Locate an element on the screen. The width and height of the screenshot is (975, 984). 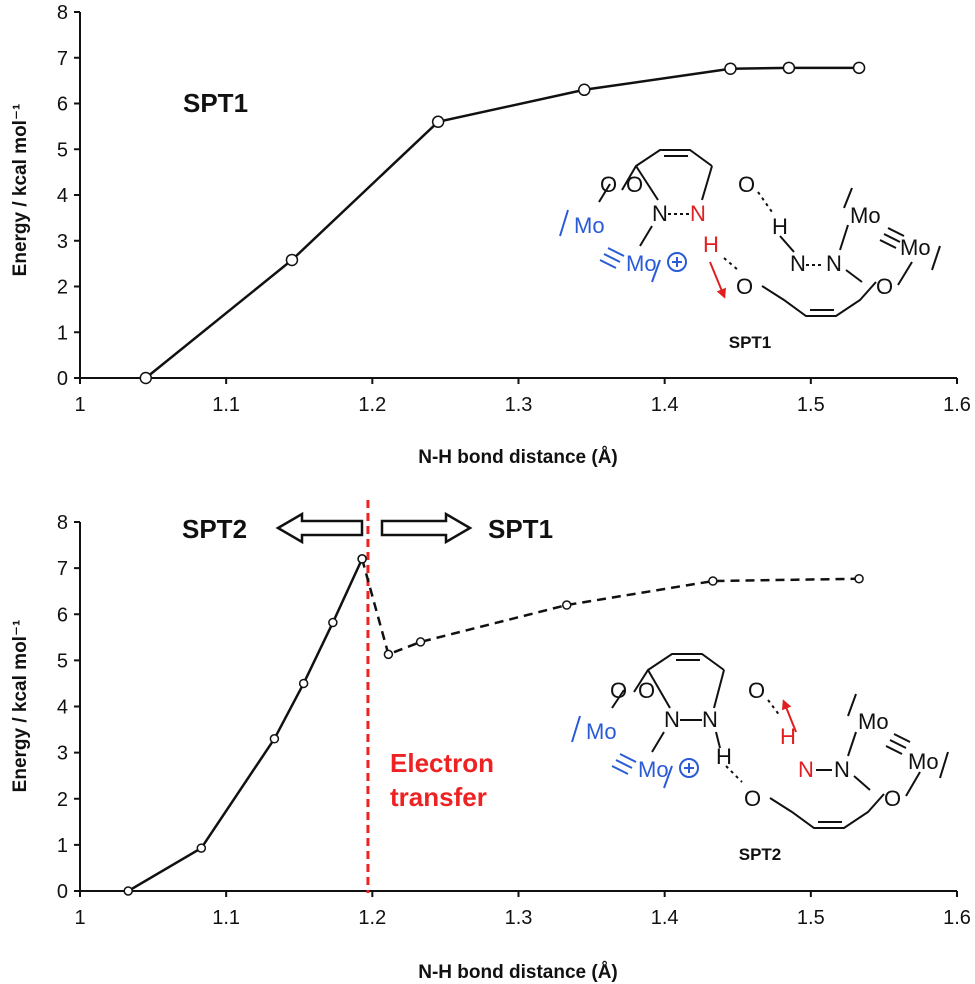
spt2-molecular-scheme: O O O N N H H Mo Mo N N O O Mo Mo SPT2 is located at coordinates (760, 758).